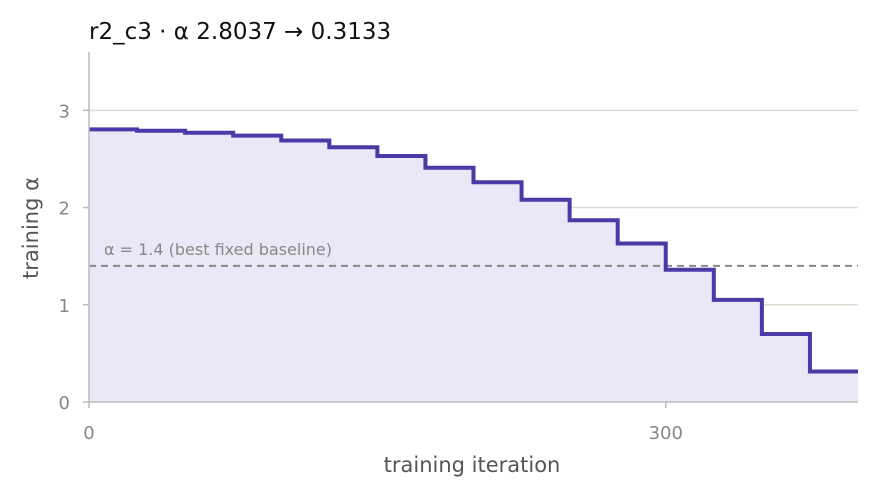 The width and height of the screenshot is (876, 497). I want to click on y-tick-label: 1, so click(64, 306).